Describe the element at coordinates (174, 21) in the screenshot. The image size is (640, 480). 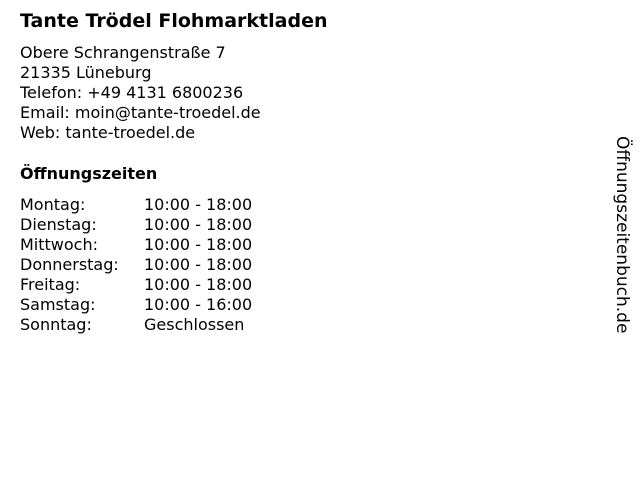
I see `shop-title: Tante Trödel Flohmarktladen` at that location.